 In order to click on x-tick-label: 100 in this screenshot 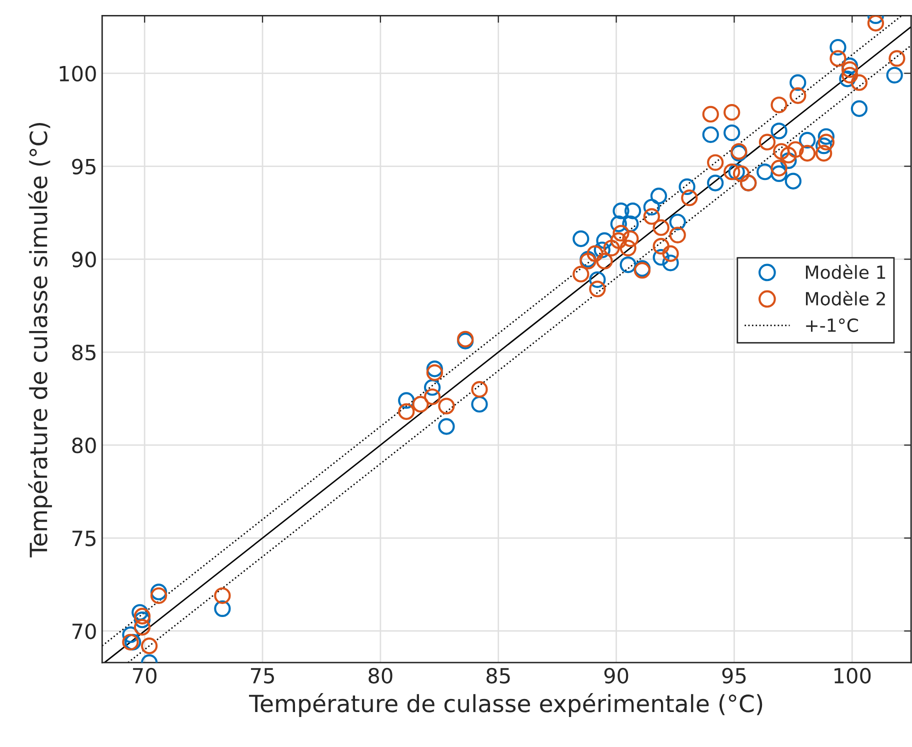, I will do `click(852, 676)`.